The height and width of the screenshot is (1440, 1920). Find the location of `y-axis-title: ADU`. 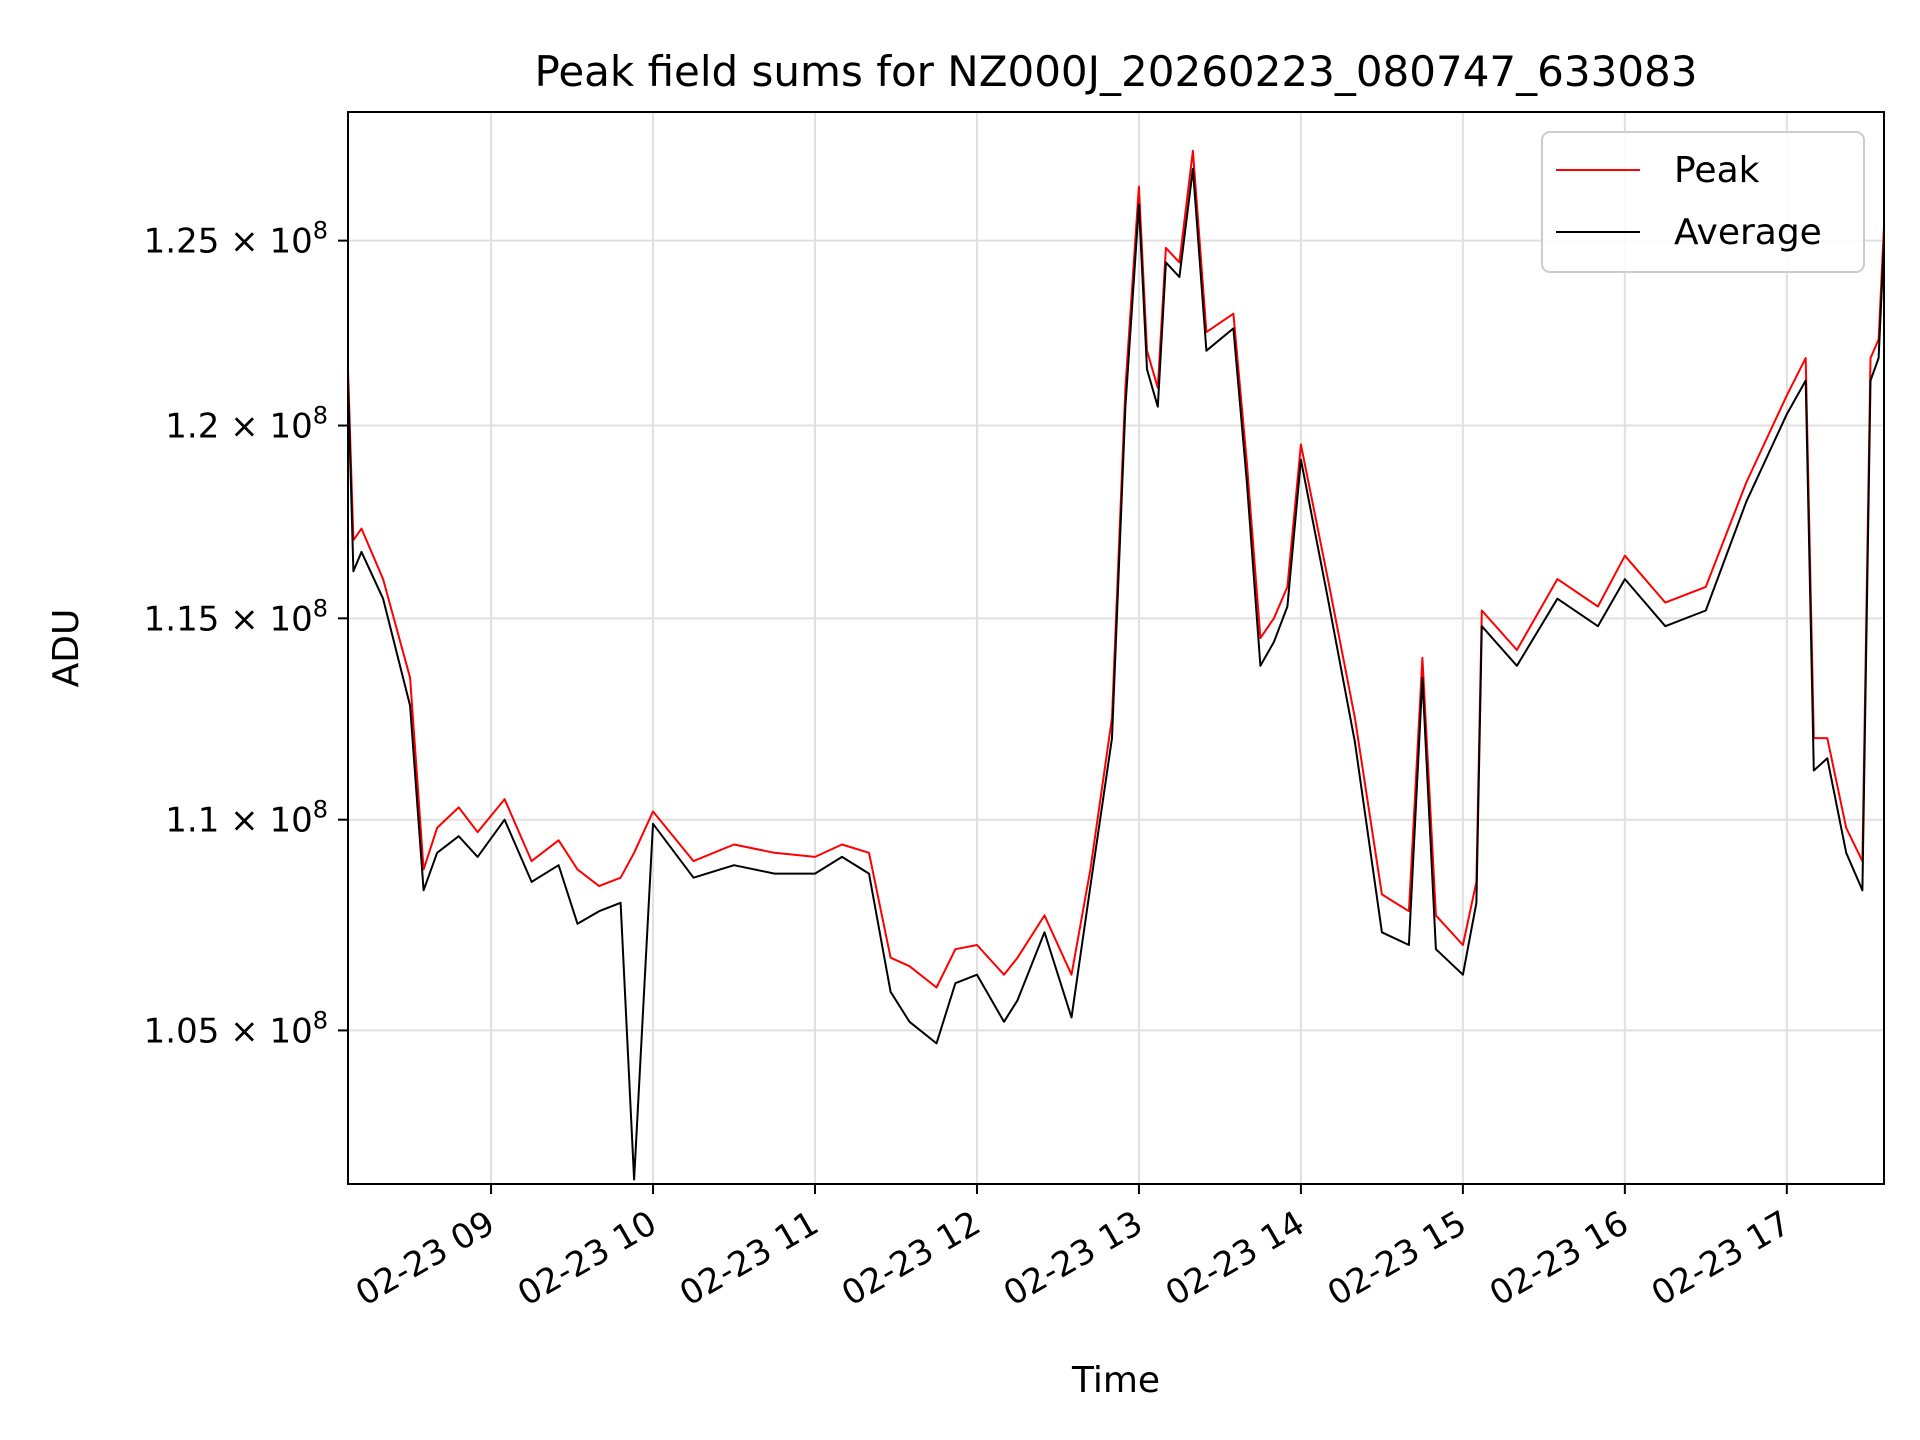

y-axis-title: ADU is located at coordinates (66, 648).